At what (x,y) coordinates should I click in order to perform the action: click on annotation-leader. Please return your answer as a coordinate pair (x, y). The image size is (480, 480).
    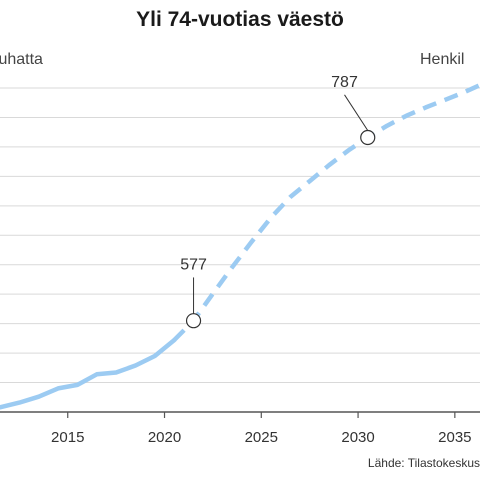
    Looking at the image, I should click on (356, 112).